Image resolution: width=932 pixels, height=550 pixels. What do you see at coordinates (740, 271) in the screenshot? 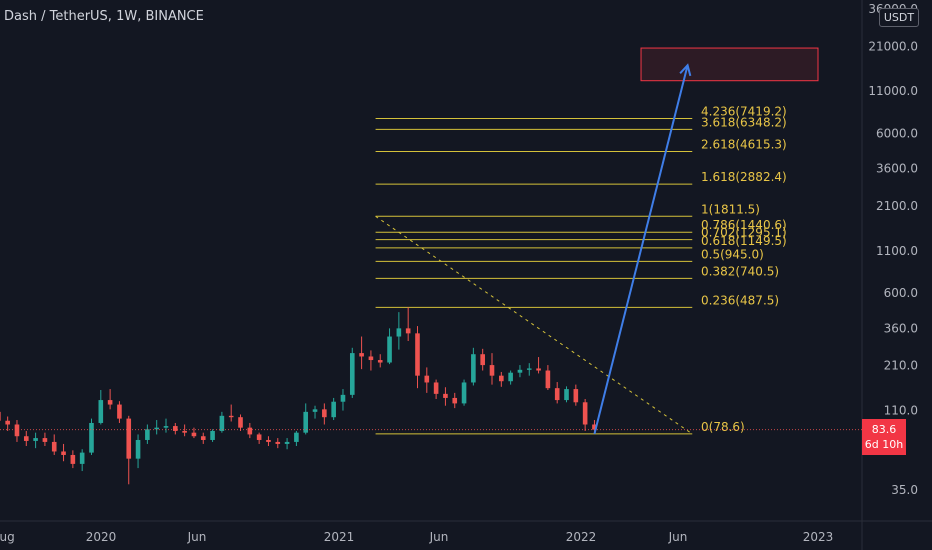
I see `fib-level-label: 0.382(740.5)` at bounding box center [740, 271].